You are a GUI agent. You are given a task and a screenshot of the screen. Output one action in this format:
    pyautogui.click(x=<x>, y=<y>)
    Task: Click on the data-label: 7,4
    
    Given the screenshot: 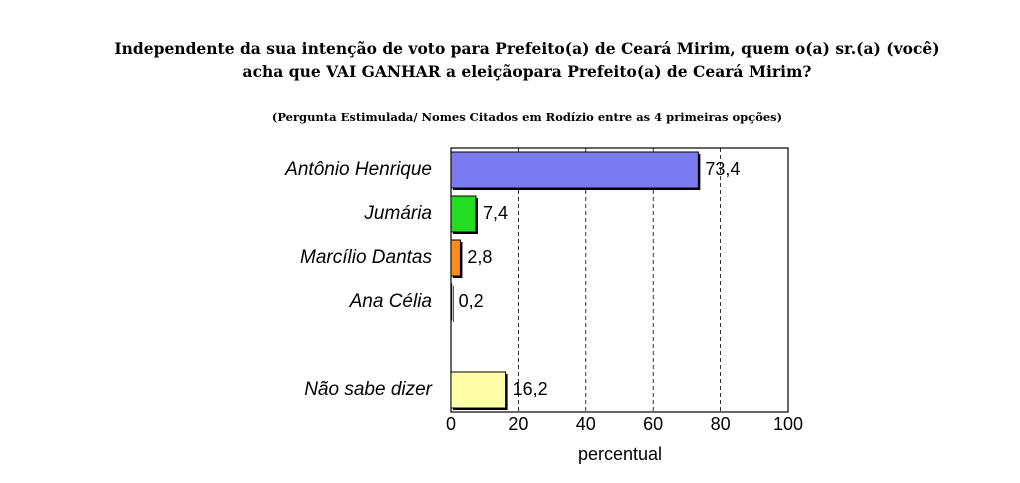 What is the action you would take?
    pyautogui.click(x=495, y=213)
    